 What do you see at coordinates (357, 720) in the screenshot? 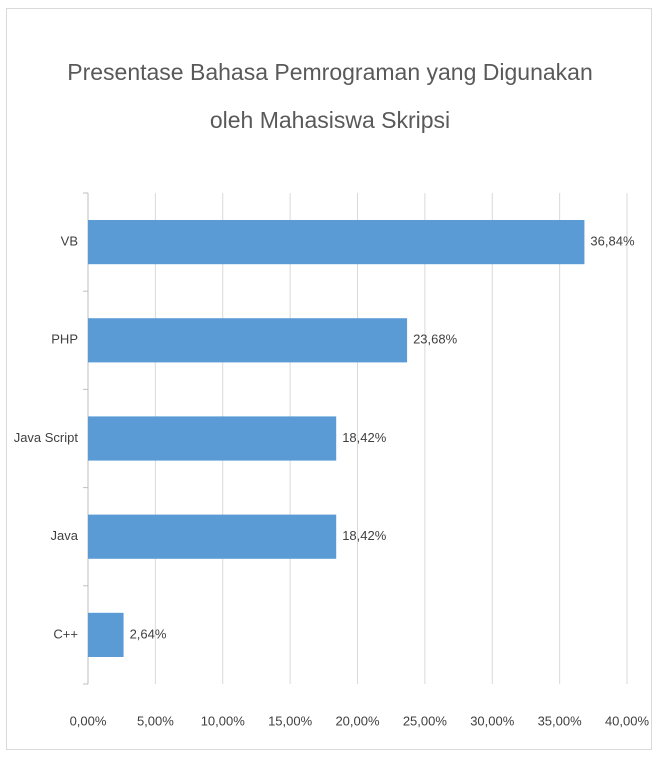
I see `x-tick-label: 20,00%` at bounding box center [357, 720].